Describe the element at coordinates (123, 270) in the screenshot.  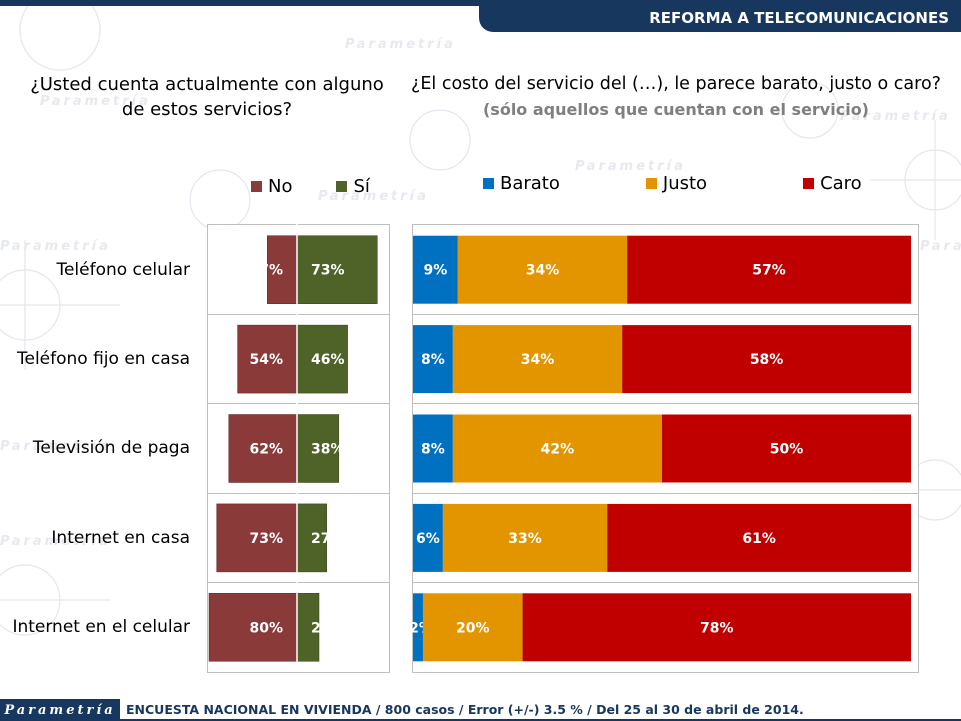
I see `category-label: Teléfono celular` at that location.